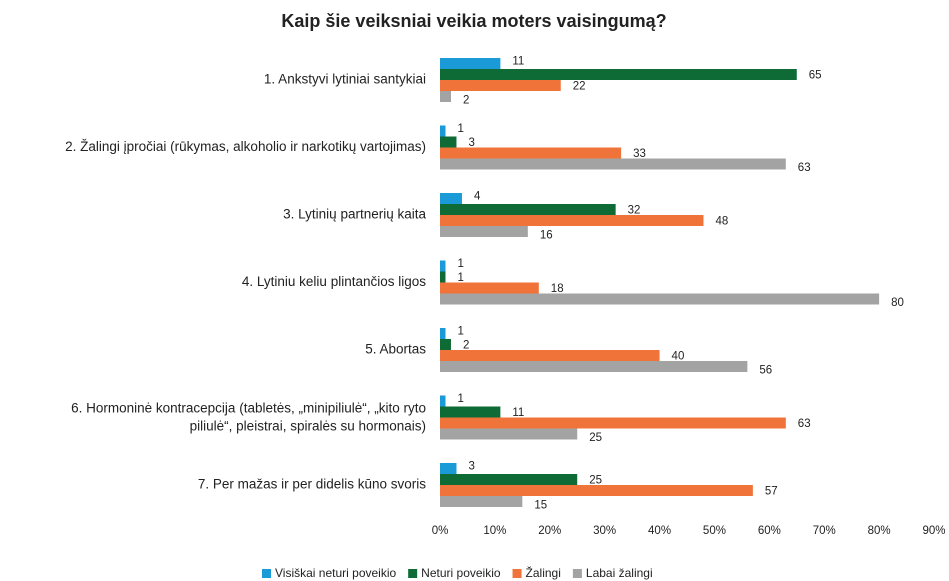  What do you see at coordinates (879, 531) in the screenshot?
I see `x-tick-label: 80%` at bounding box center [879, 531].